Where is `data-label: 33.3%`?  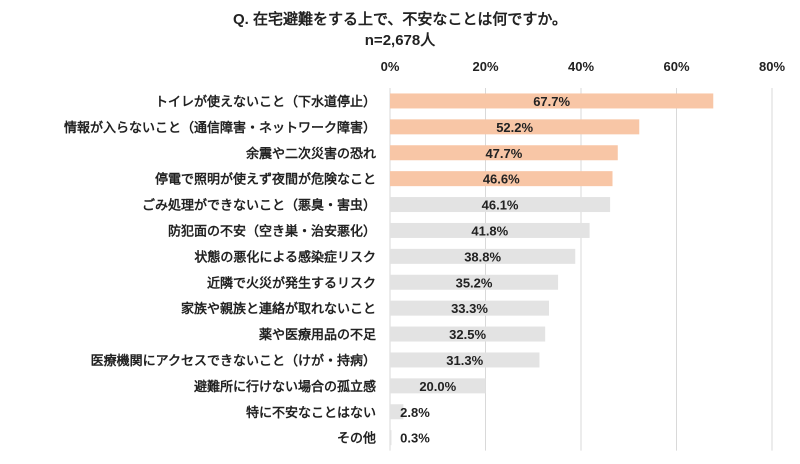 data-label: 33.3% is located at coordinates (469, 308).